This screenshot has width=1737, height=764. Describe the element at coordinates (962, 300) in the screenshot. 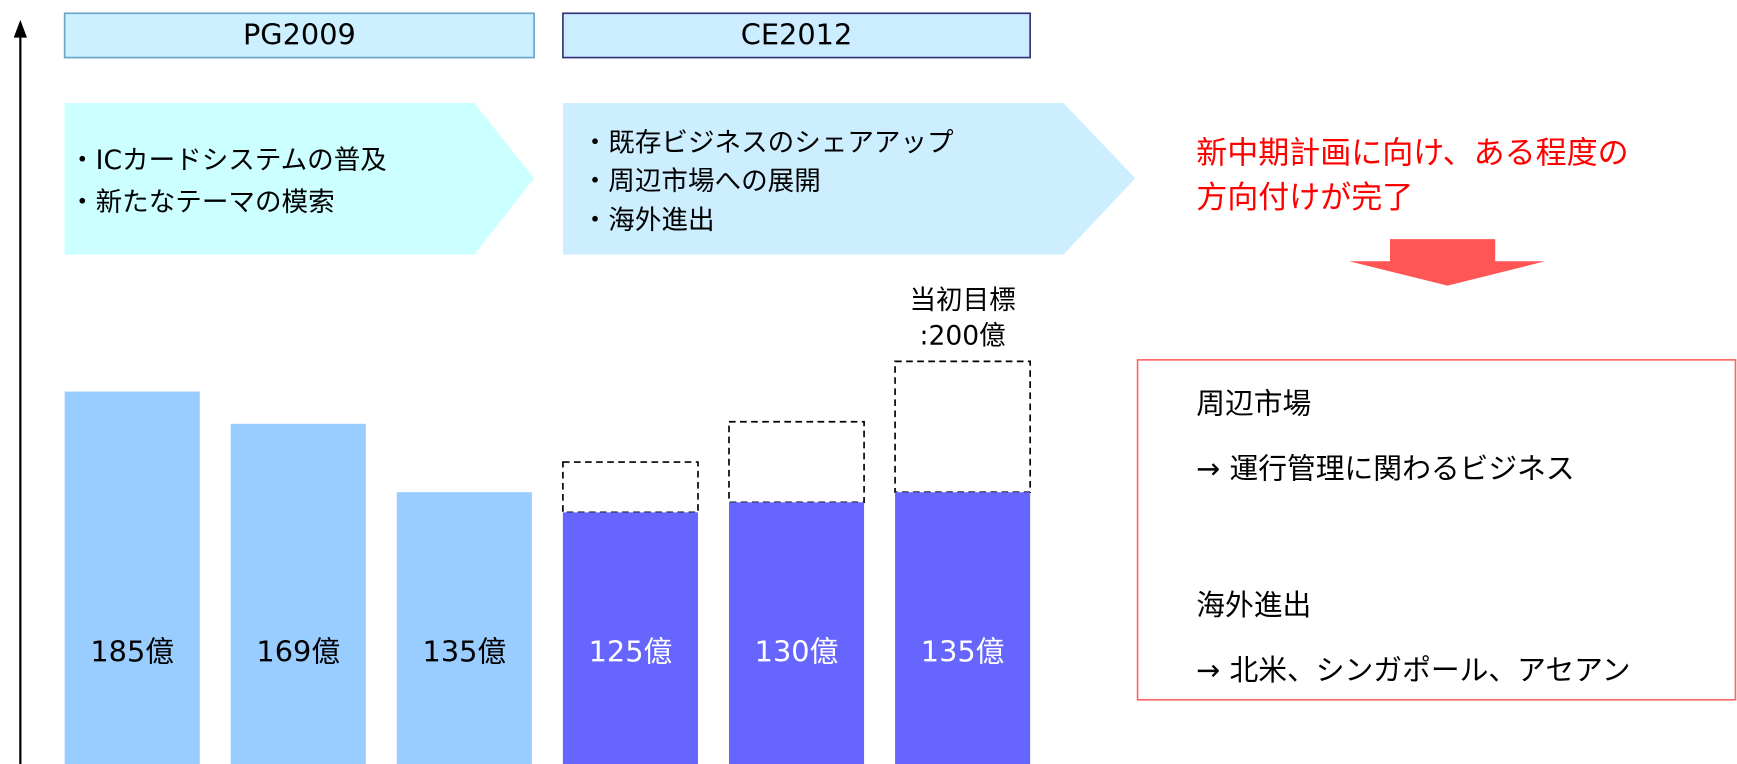

I see `target-label: 当初目標` at that location.